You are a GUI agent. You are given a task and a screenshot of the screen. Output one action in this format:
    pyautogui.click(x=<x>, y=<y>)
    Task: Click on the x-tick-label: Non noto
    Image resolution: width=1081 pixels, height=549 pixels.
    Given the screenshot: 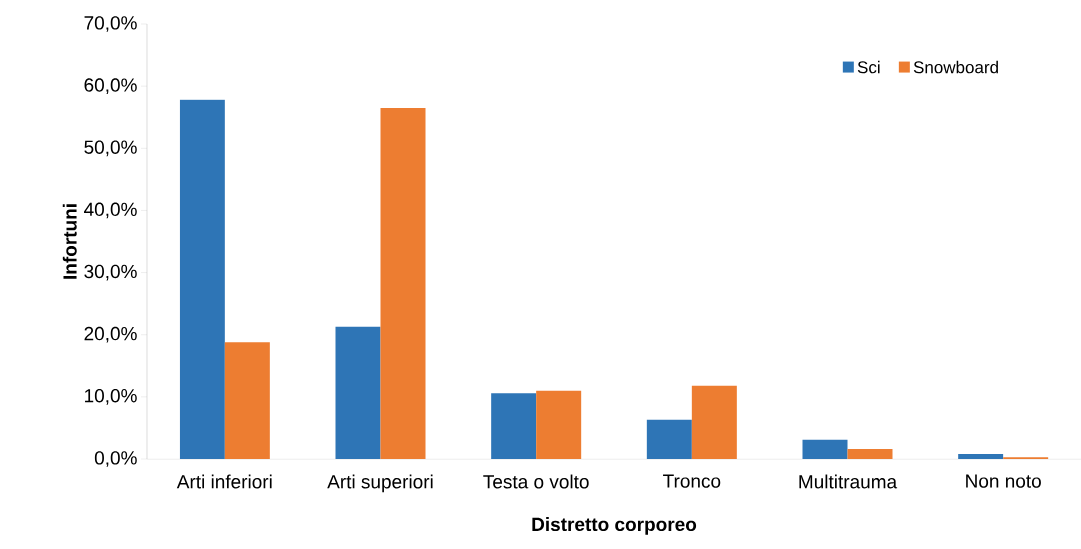 What is the action you would take?
    pyautogui.click(x=1003, y=481)
    